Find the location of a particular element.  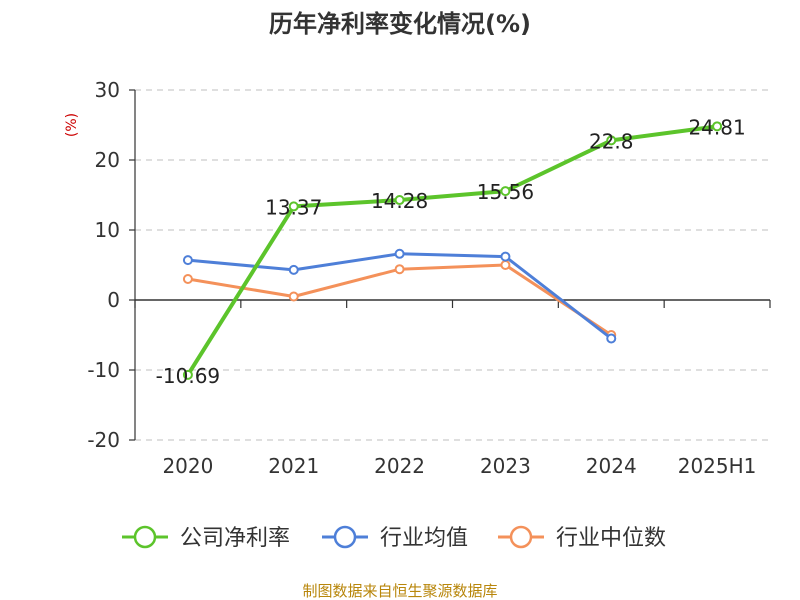

data-label: 24.81 is located at coordinates (716, 127).